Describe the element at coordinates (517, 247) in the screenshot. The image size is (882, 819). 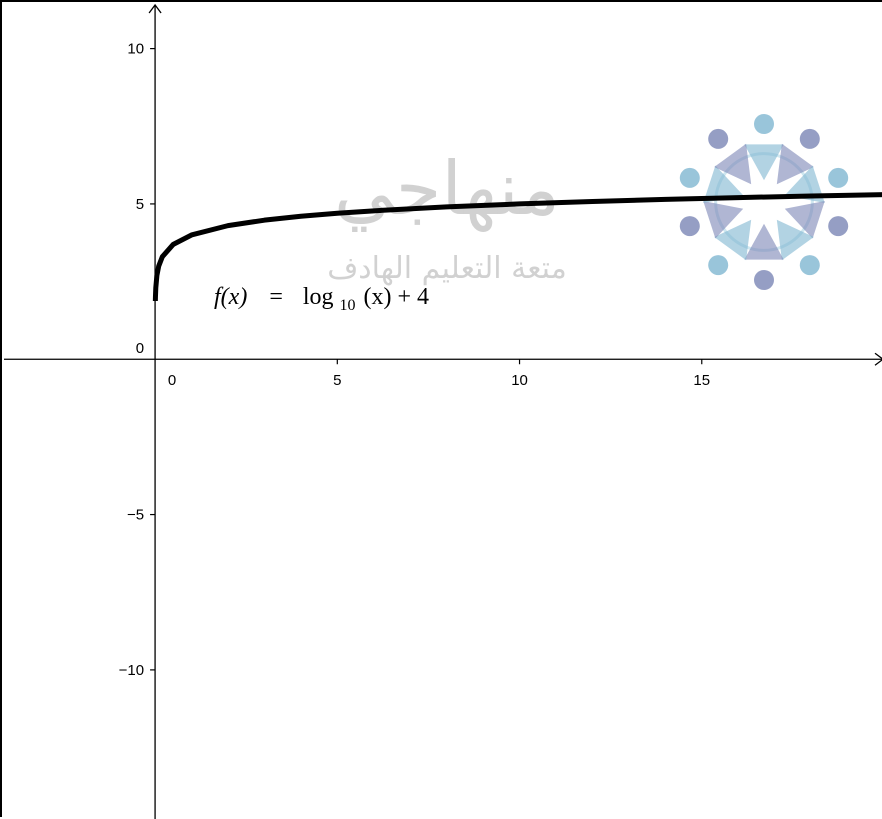
I see `function-curve` at that location.